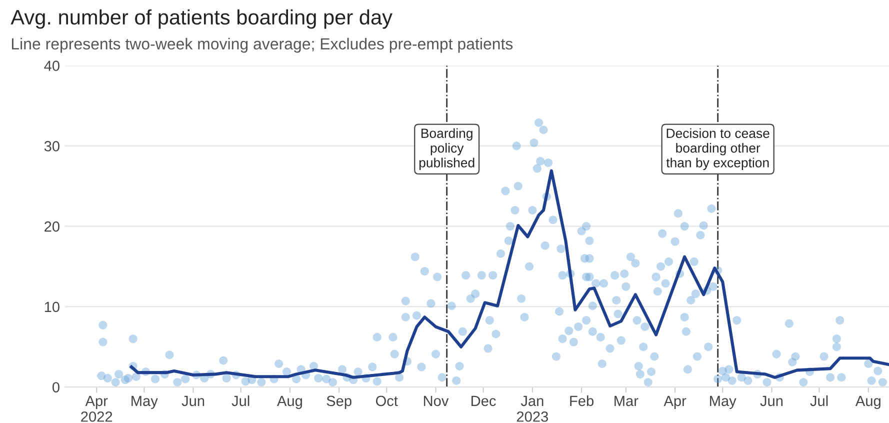 Image resolution: width=889 pixels, height=423 pixels. I want to click on ref-line-label: Boarding policy published, so click(446, 149).